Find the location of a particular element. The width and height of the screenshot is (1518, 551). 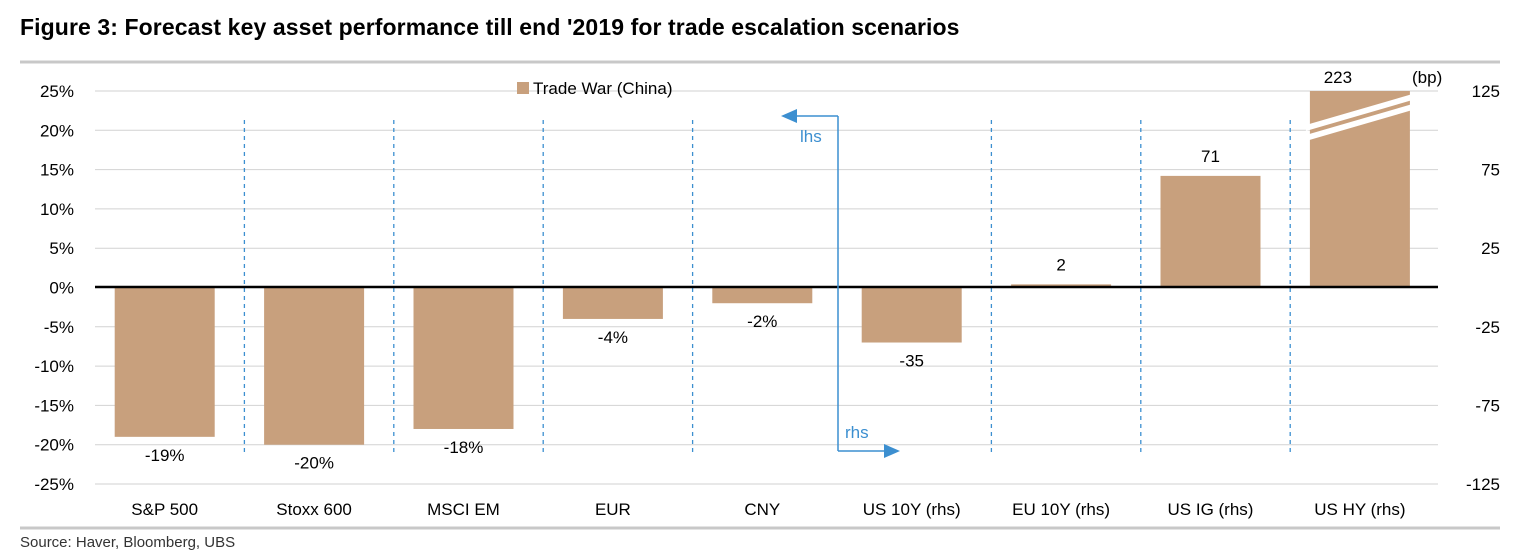

axis-side-annotation: lhs rhs is located at coordinates (840, 283).